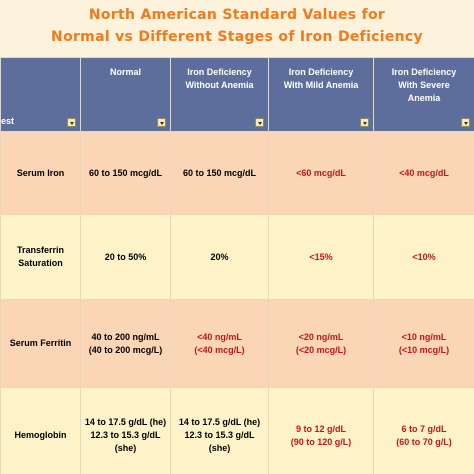  Describe the element at coordinates (423, 94) in the screenshot. I see `column-header: Iron Deficiency With Severe Anemia` at that location.